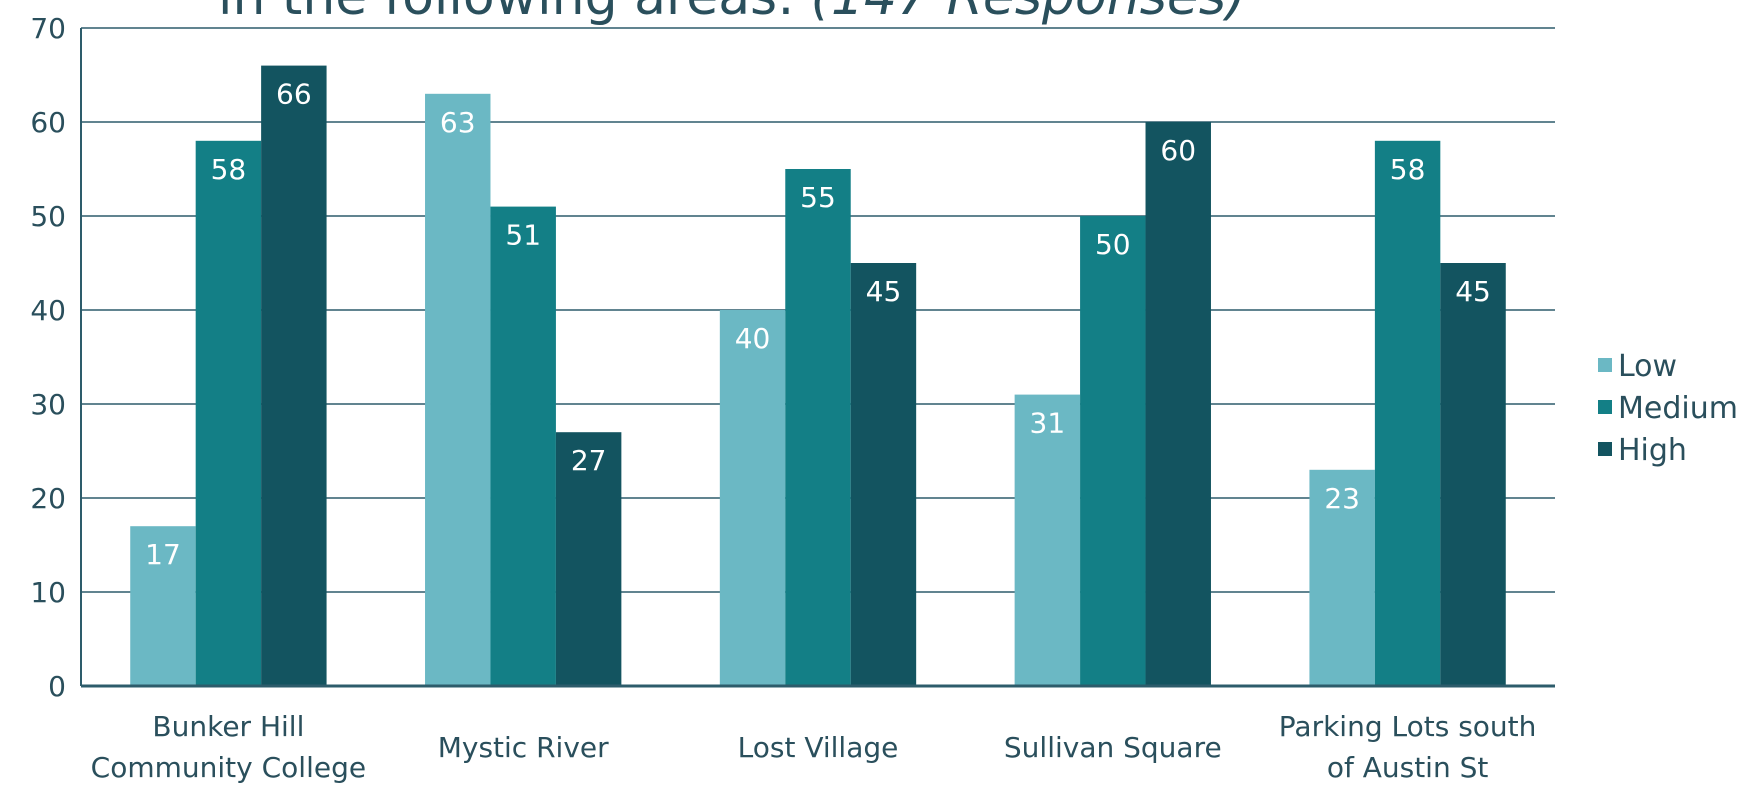 This screenshot has height=789, width=1757. I want to click on x-tick-label: Mystic River, so click(523, 747).